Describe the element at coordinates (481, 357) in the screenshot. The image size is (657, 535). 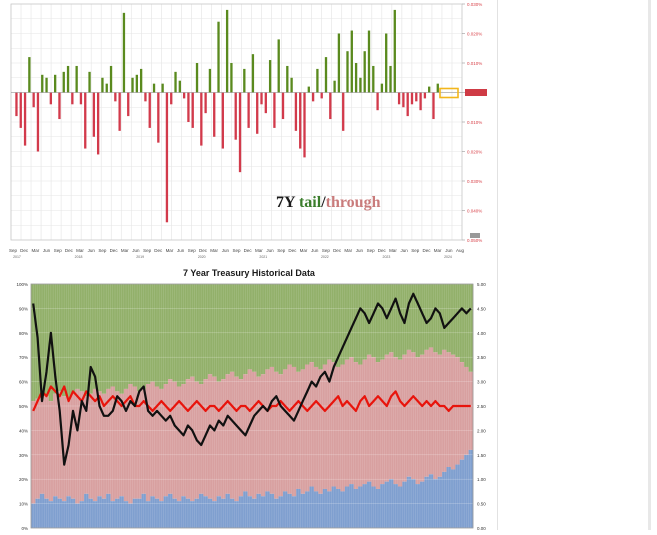
I see `right-tick-label: 3.50` at that location.